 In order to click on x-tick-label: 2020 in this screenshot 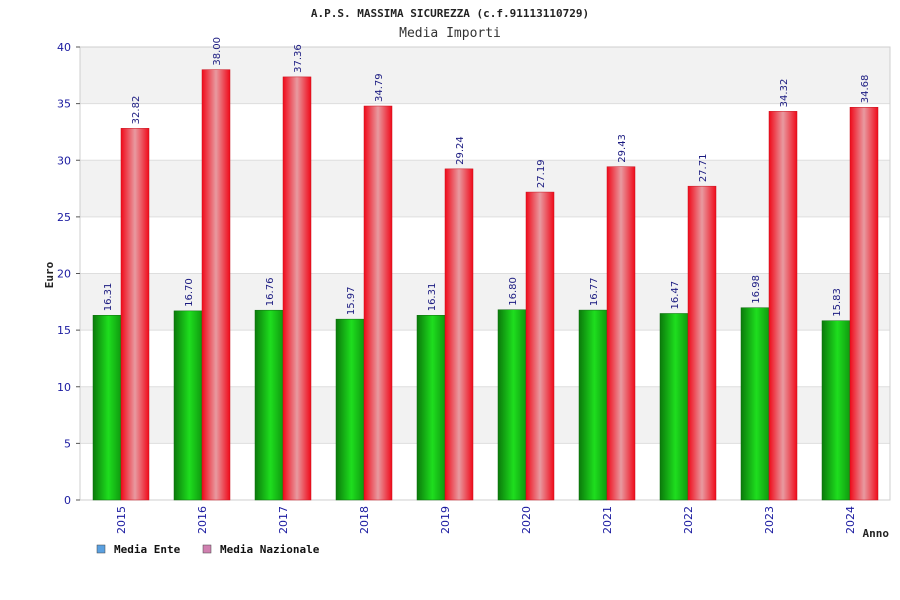, I will do `click(526, 520)`.